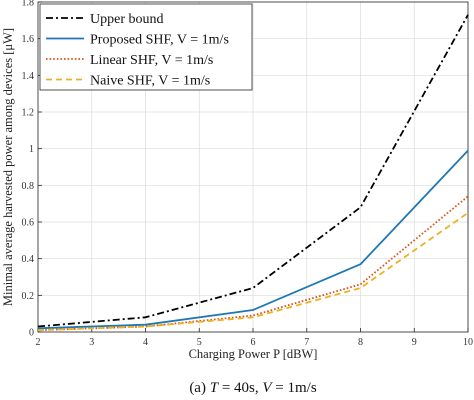 The image size is (474, 400). Describe the element at coordinates (38, 342) in the screenshot. I see `x-tick-label: 2` at that location.